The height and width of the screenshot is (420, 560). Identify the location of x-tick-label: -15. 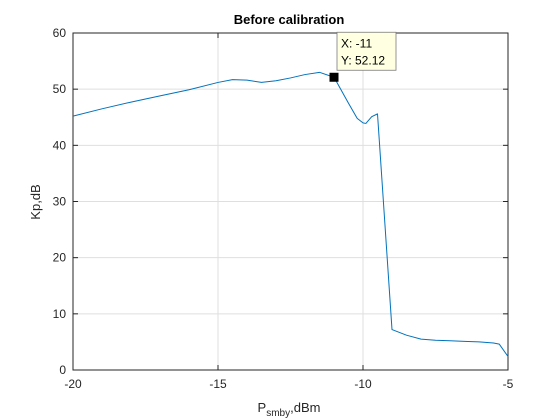
(218, 384).